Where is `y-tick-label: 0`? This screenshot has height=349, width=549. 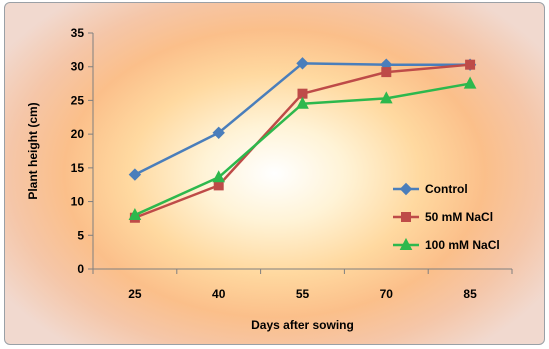
y-tick-label: 0 is located at coordinates (80, 269).